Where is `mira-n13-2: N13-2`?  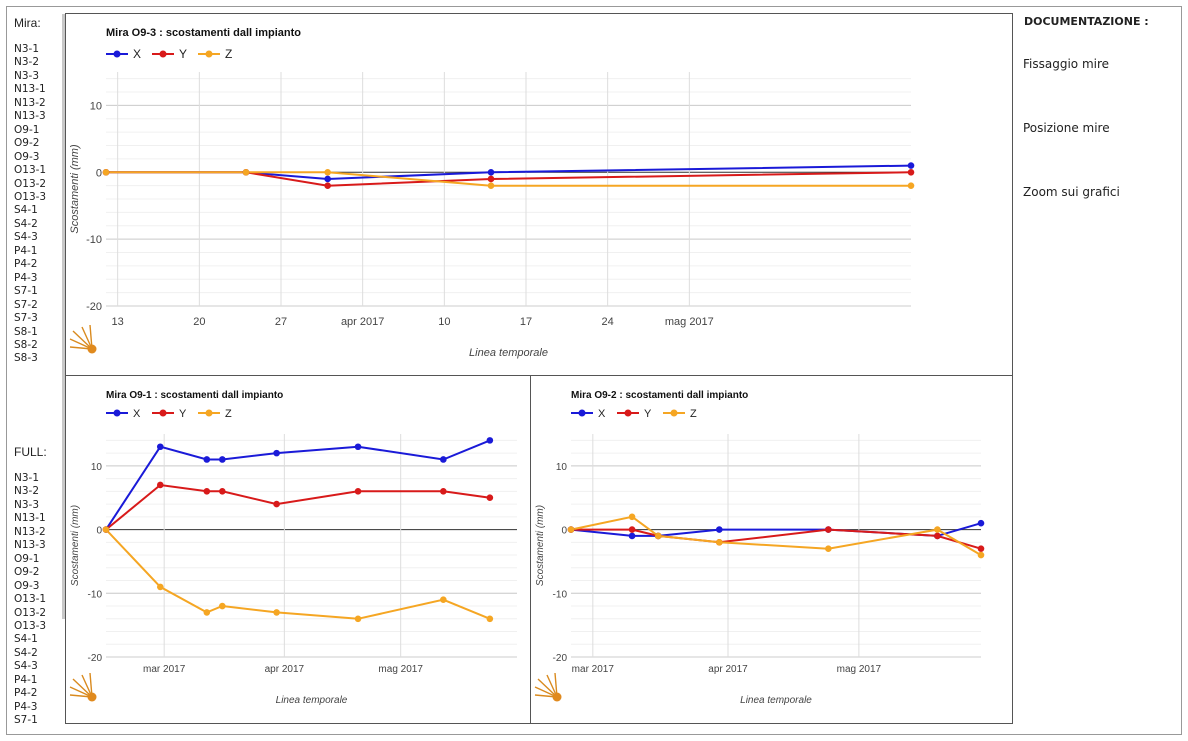
mira-n13-2: N13-2 is located at coordinates (30, 102).